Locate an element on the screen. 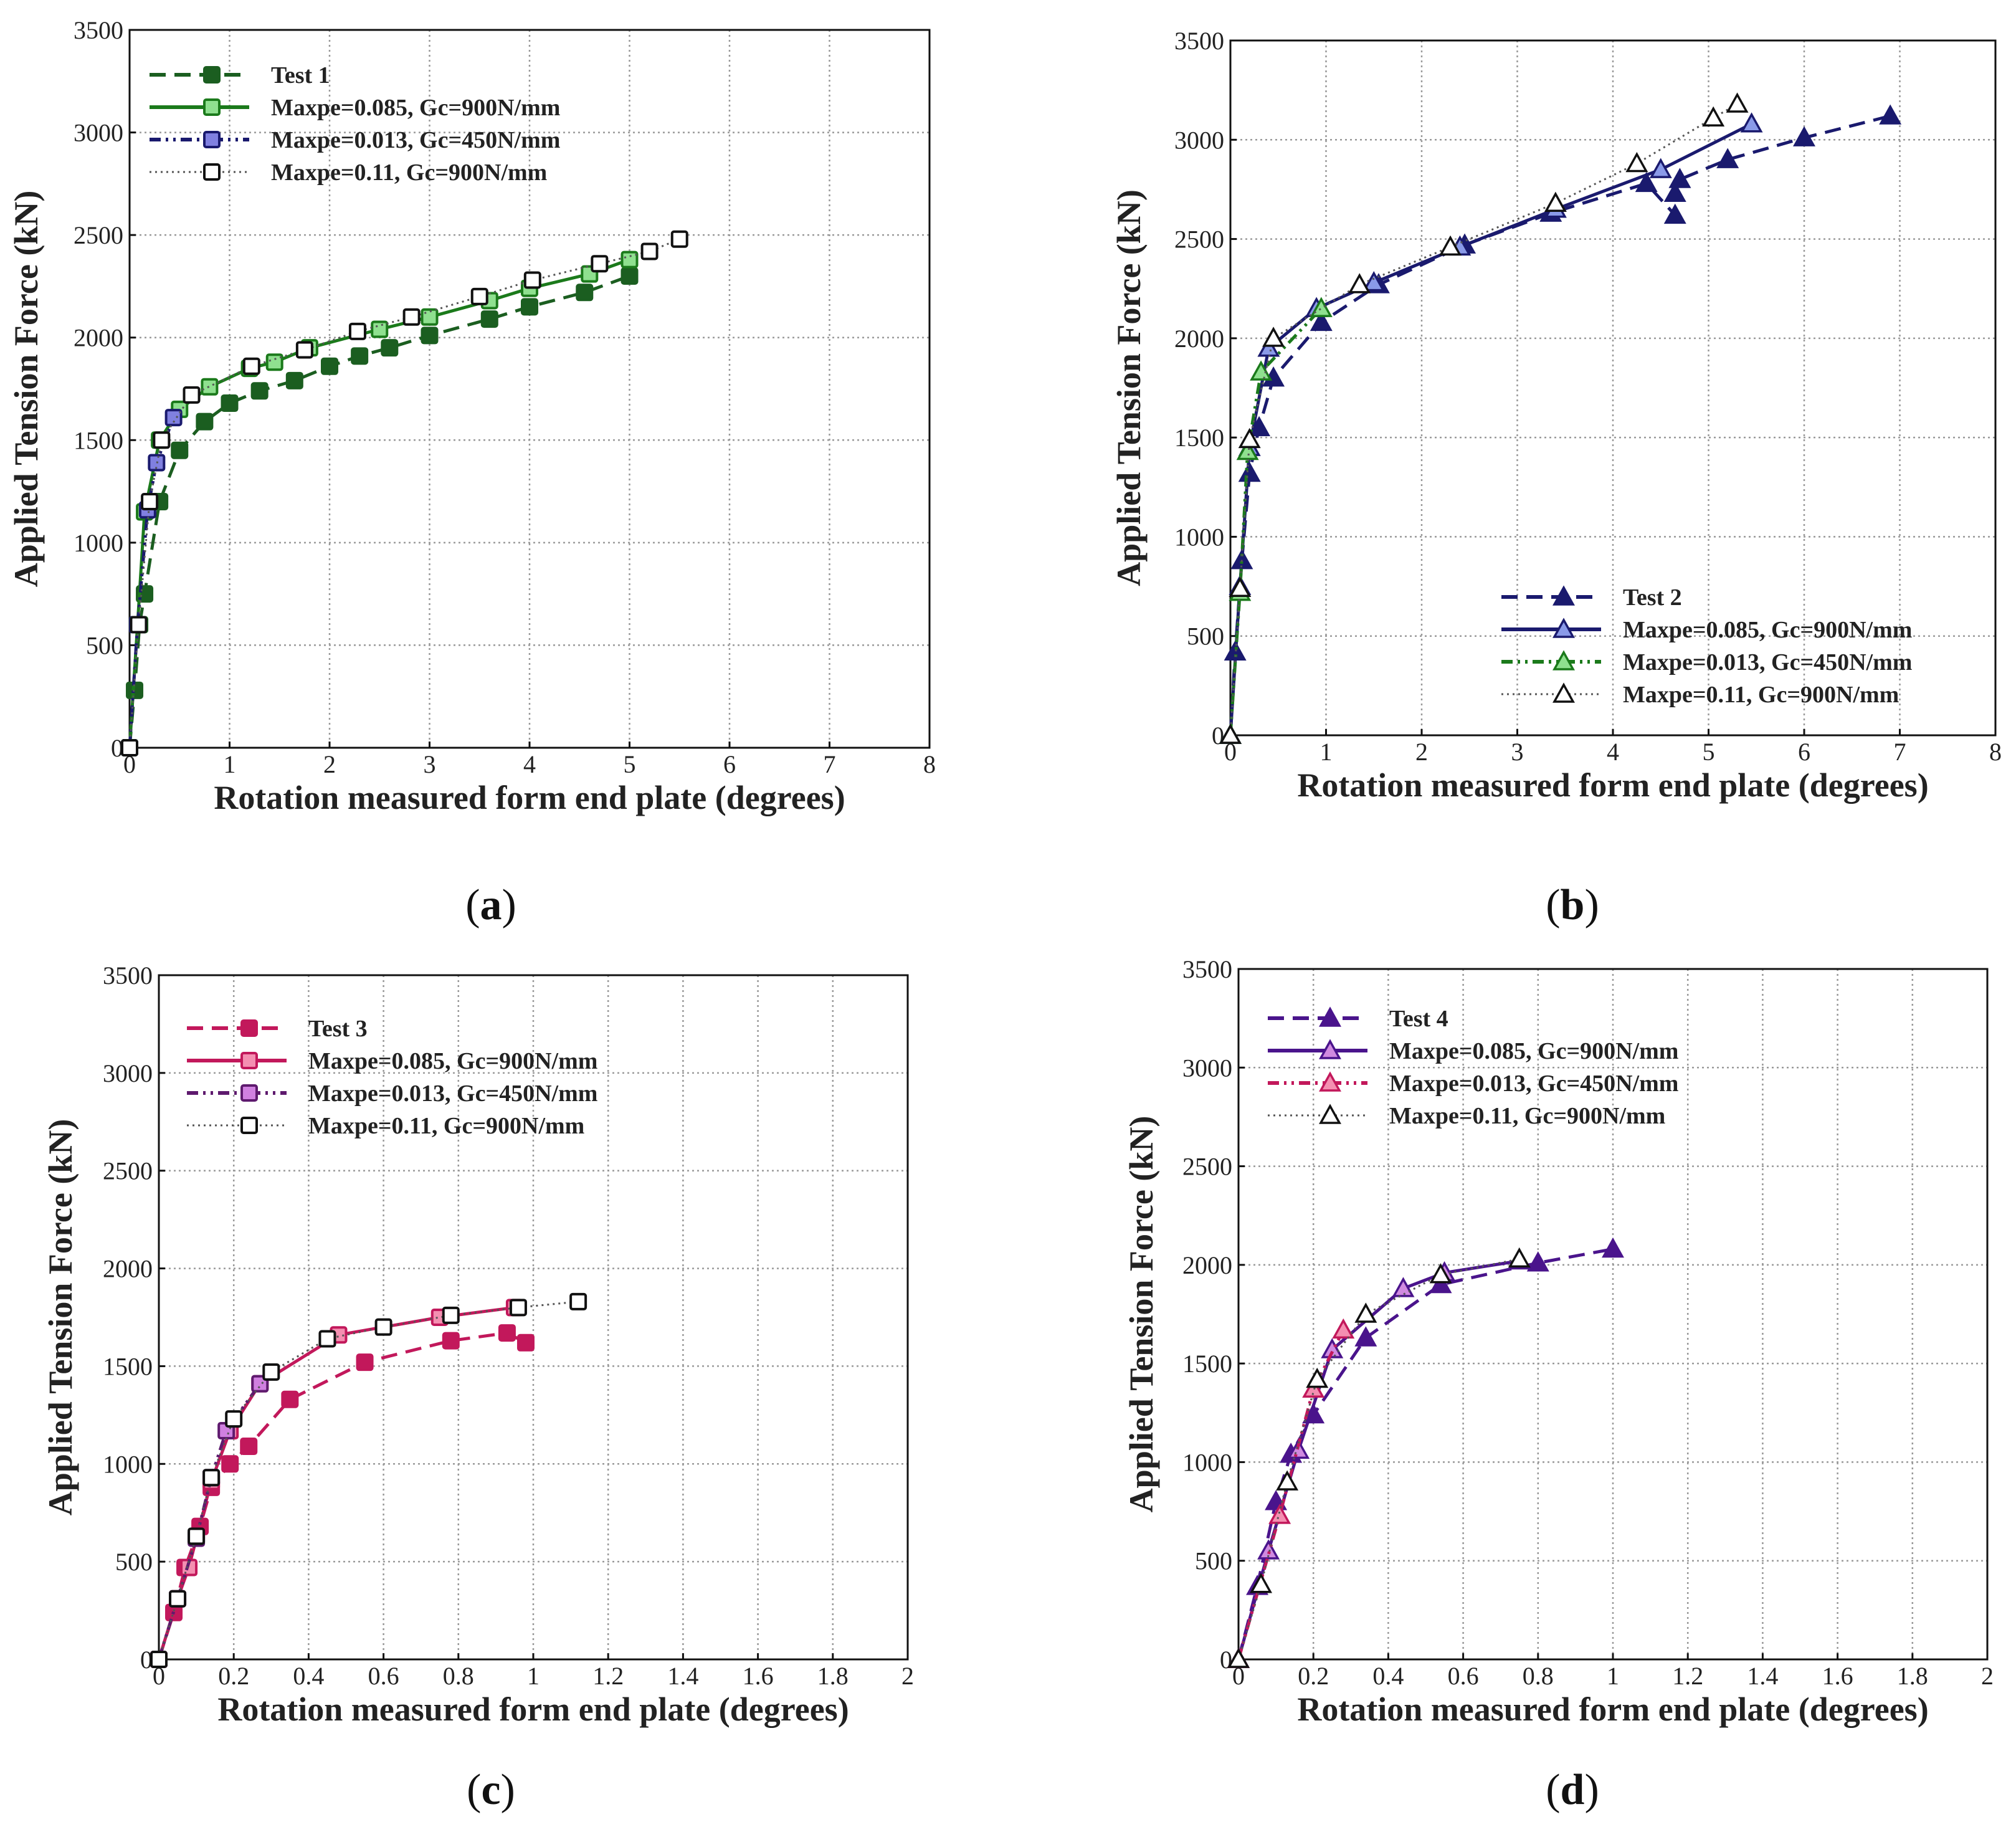 The width and height of the screenshot is (2016, 1832). y-tick-label: 2500 is located at coordinates (128, 1171).